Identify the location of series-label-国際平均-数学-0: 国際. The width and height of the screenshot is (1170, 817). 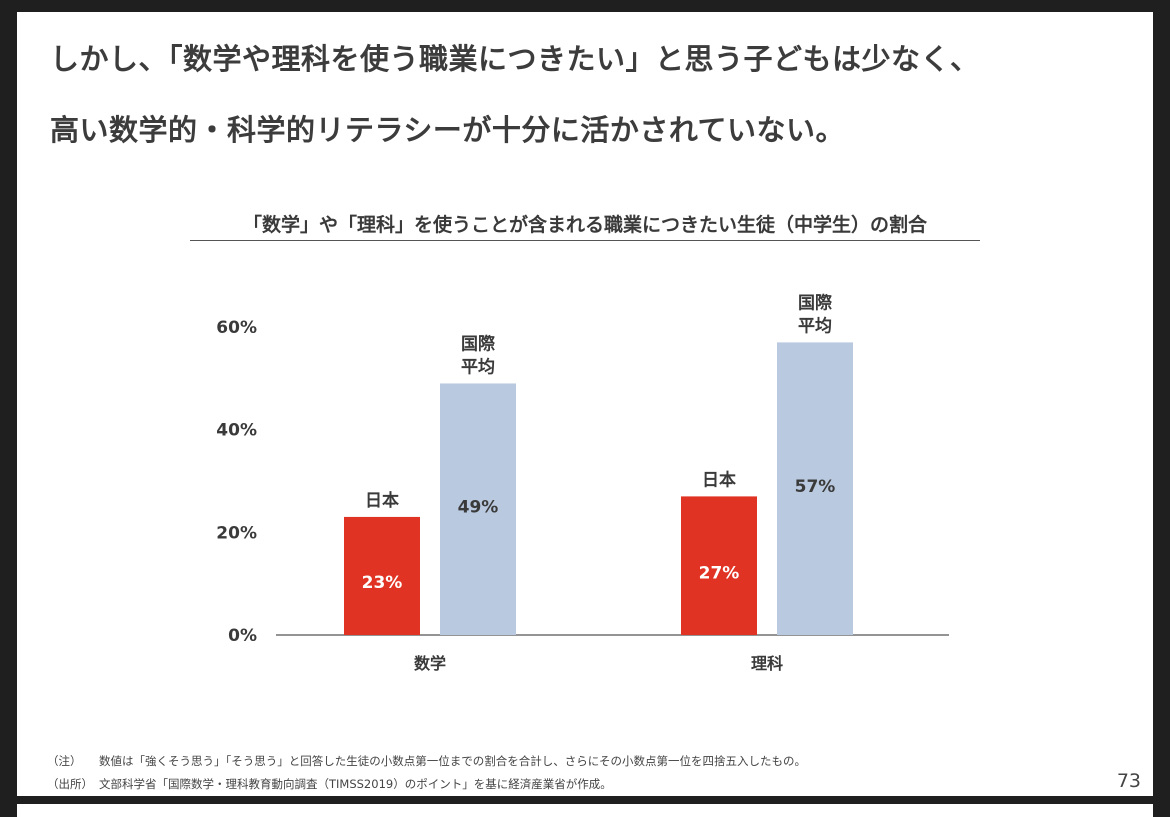
(478, 343).